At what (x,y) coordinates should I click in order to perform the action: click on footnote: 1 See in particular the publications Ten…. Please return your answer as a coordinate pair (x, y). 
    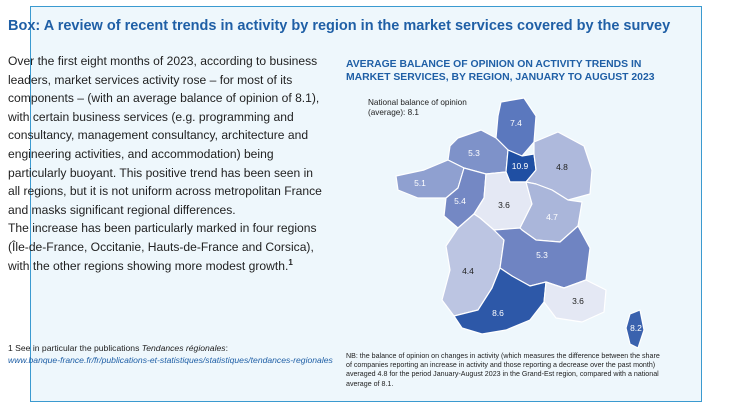
    Looking at the image, I should click on (170, 354).